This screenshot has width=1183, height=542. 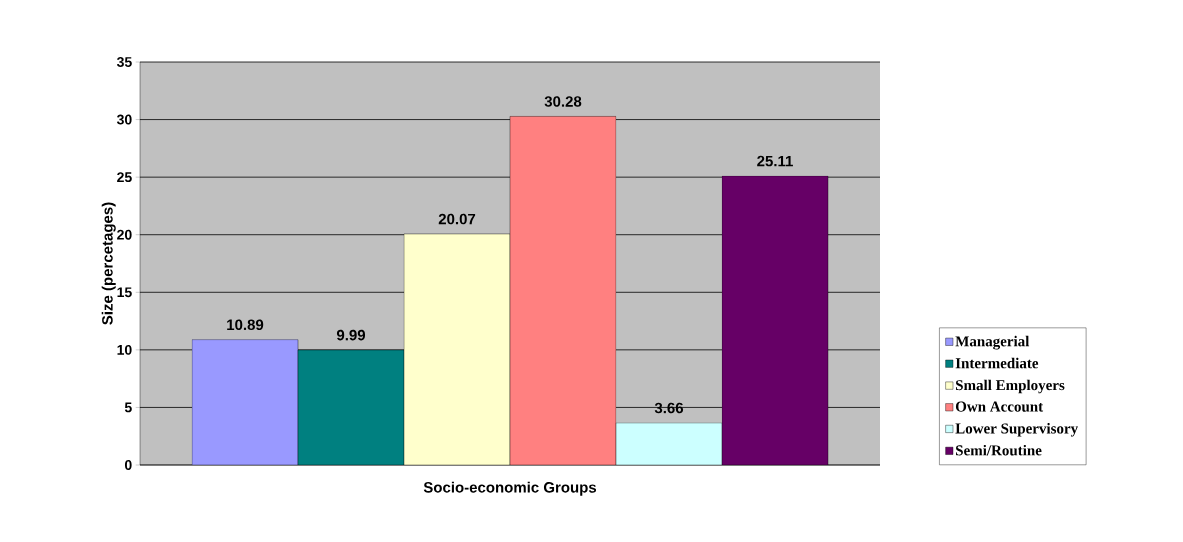 I want to click on data-label: 9.99, so click(x=351, y=335).